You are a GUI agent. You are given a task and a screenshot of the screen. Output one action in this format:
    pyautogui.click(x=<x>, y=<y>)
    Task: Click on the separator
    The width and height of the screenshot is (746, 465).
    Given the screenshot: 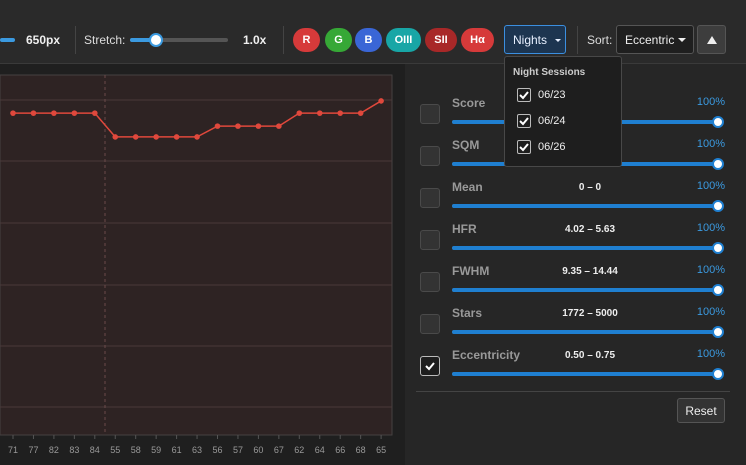 What is the action you would take?
    pyautogui.click(x=573, y=391)
    